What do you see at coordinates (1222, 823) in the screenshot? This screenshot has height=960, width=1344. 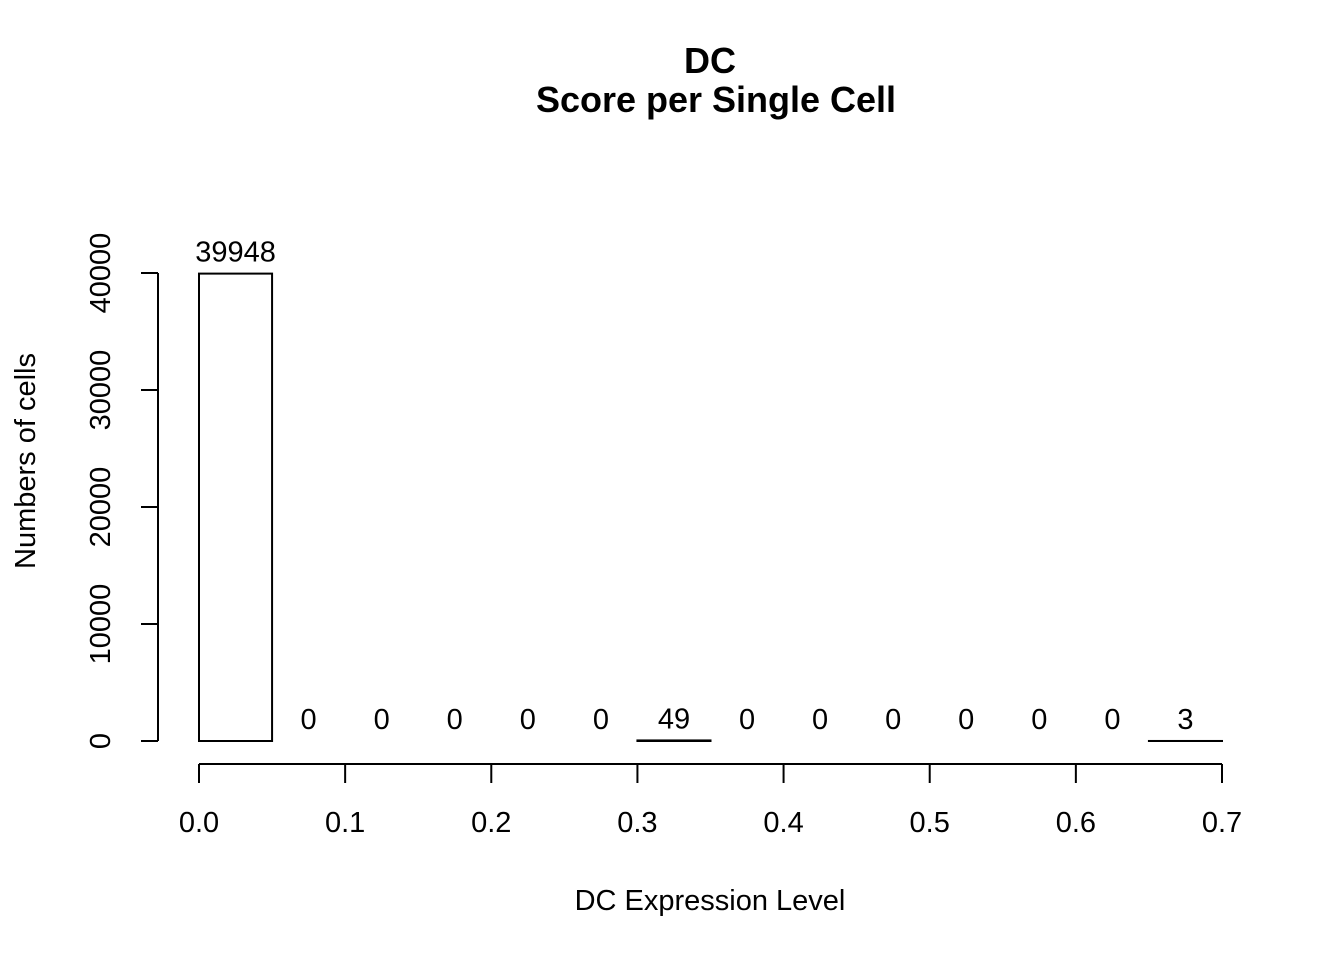 I see `x-tick-label: 0.7` at bounding box center [1222, 823].